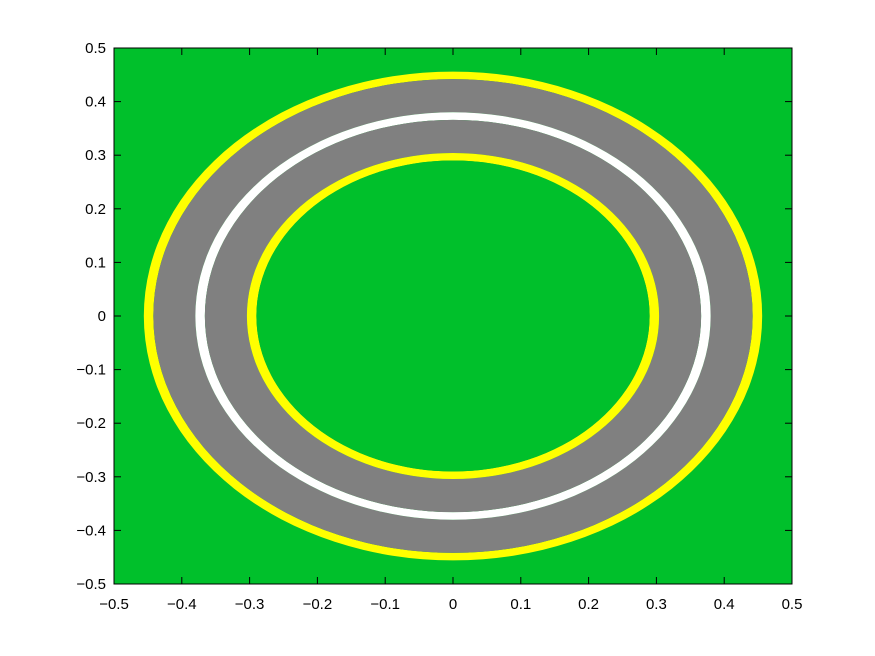 The image size is (875, 656). Describe the element at coordinates (91, 316) in the screenshot. I see `y-axis-tick-labels: −0.5 −0.4 −0.3 −0.2 −0.1 0 0.1 0.2 0.3 0.4 0.5` at that location.